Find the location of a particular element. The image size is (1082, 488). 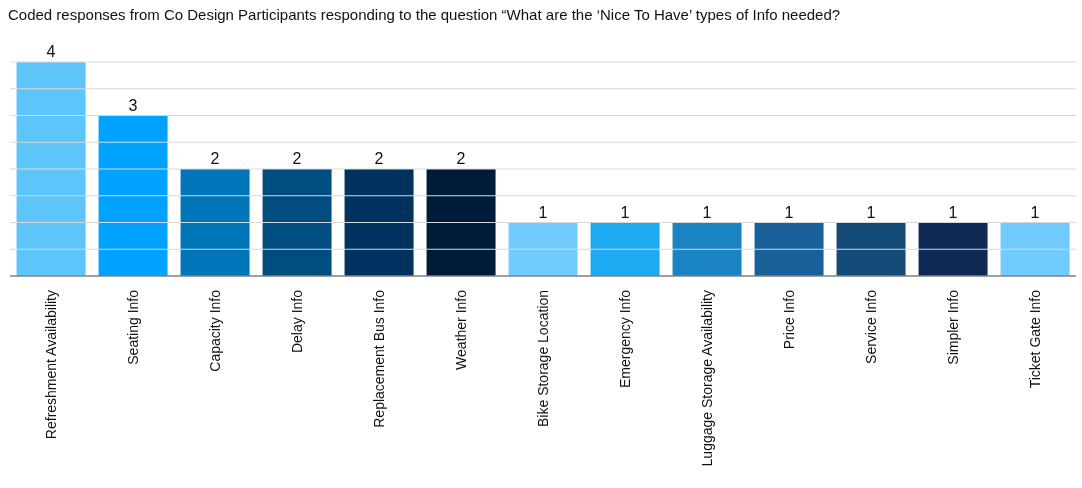

x-tick-label: Emergency Info is located at coordinates (625, 339).